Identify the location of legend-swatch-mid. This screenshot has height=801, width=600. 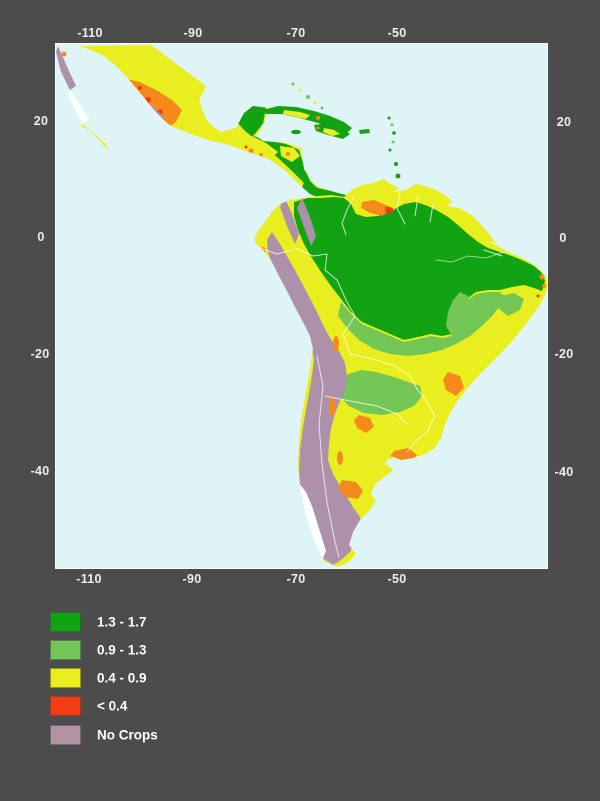
(65, 650).